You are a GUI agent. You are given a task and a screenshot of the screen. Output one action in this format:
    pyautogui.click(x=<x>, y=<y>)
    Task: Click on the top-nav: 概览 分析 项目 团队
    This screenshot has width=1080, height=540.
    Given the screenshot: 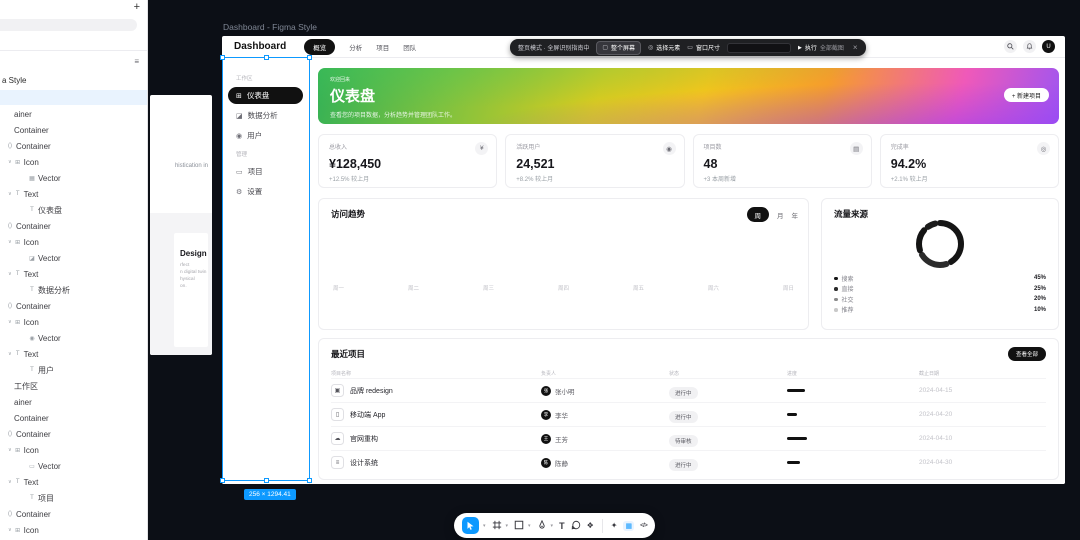 What is the action you would take?
    pyautogui.click(x=360, y=46)
    